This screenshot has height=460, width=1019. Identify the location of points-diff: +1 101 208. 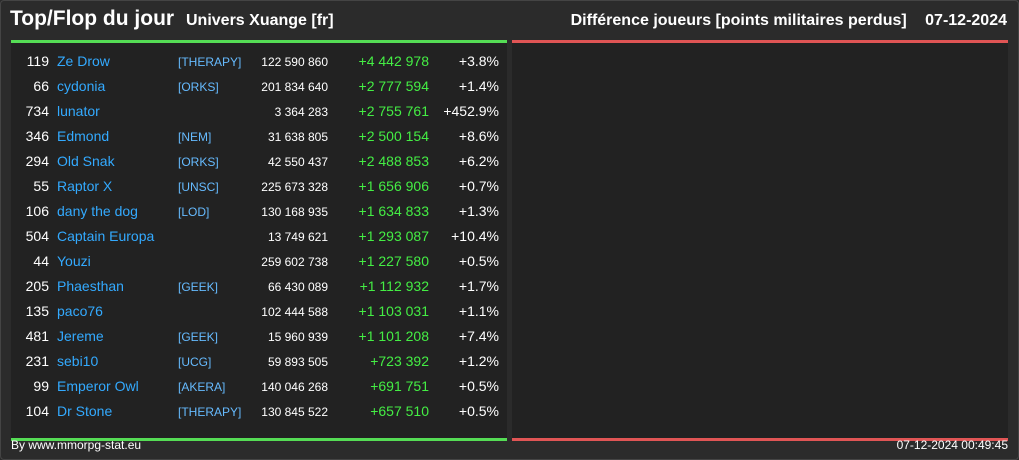
(393, 336).